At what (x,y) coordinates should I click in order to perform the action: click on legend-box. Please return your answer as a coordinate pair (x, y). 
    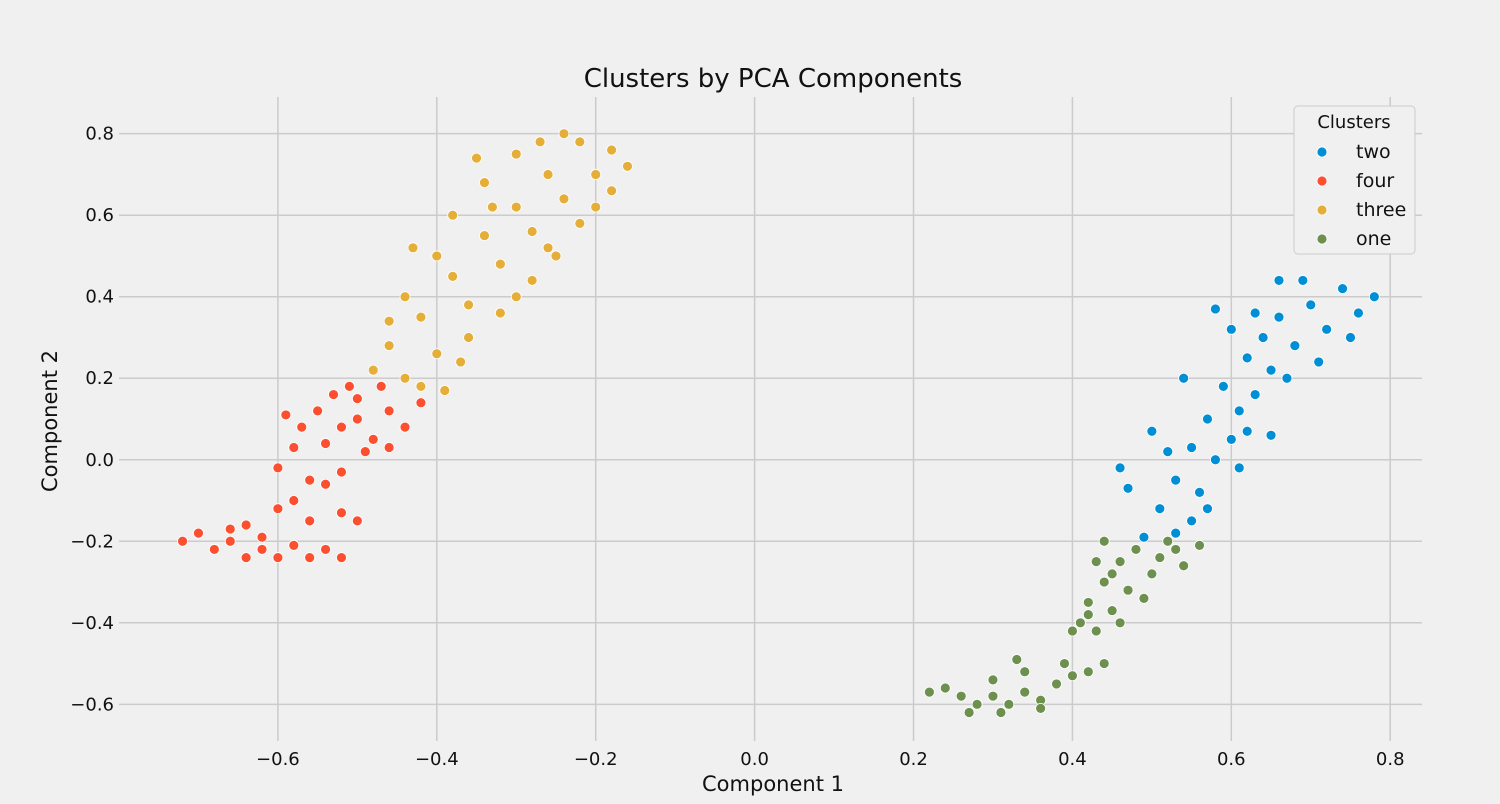
    Looking at the image, I should click on (1354, 180).